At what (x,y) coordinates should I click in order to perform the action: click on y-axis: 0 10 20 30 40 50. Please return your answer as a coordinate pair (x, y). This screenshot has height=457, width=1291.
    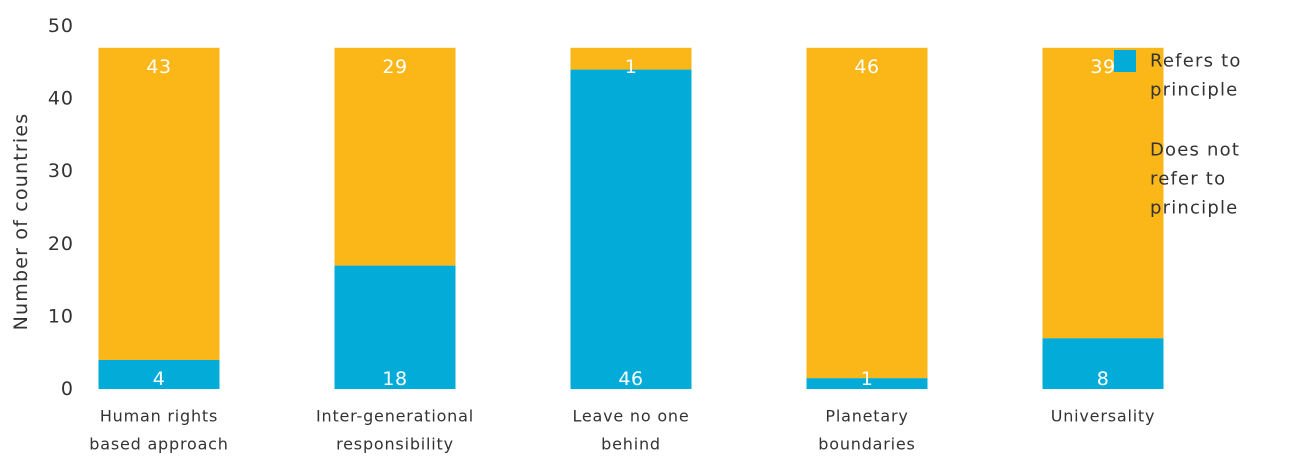
    Looking at the image, I should click on (61, 207).